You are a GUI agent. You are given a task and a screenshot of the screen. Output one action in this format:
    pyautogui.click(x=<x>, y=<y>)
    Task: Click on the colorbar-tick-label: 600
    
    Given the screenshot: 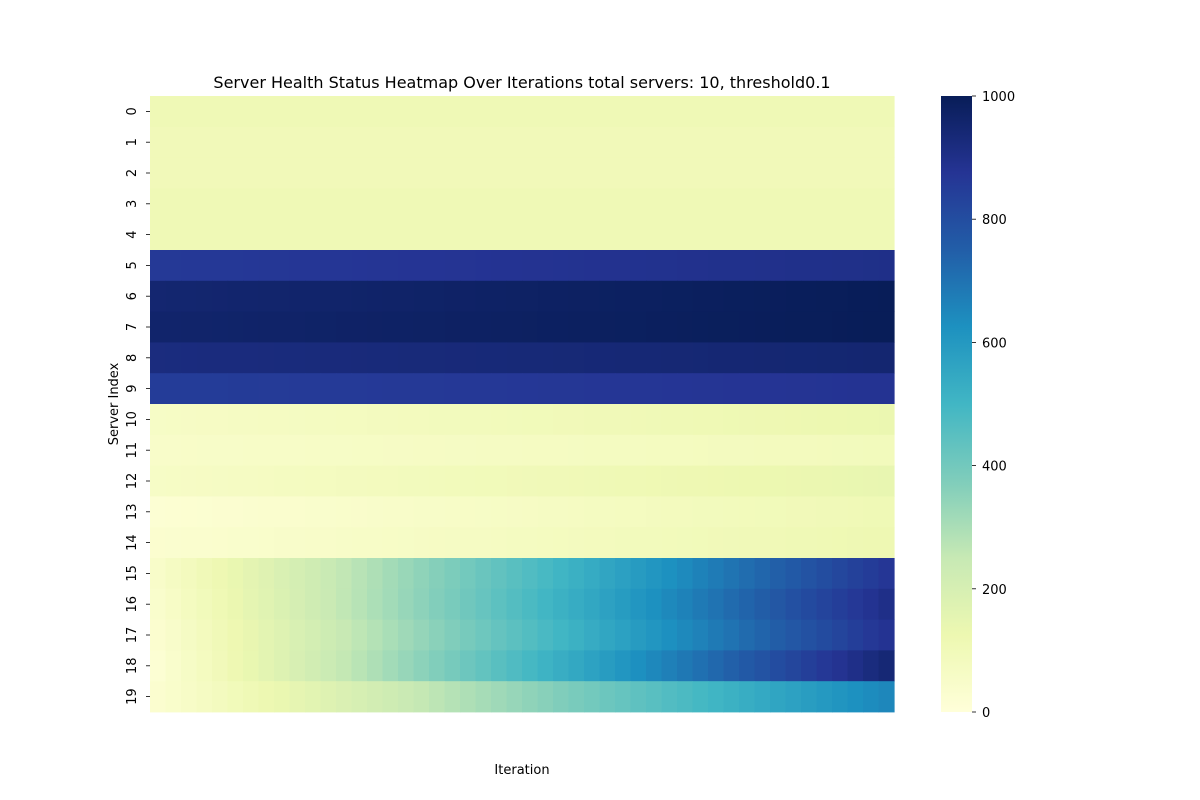 What is the action you would take?
    pyautogui.click(x=994, y=343)
    